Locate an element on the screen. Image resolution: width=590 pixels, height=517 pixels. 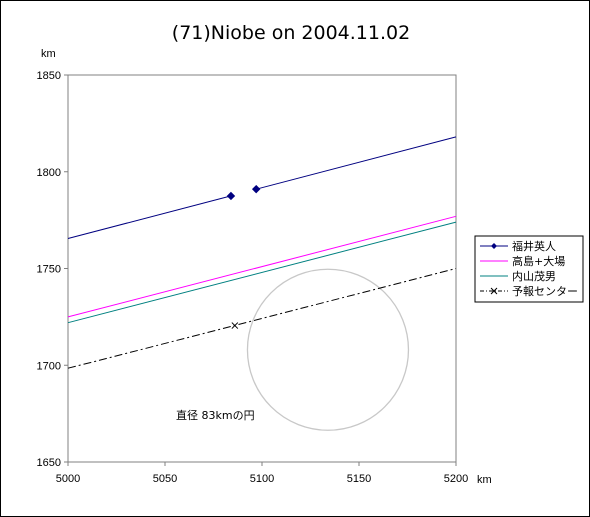
x-tick-label: 5100 is located at coordinates (262, 479).